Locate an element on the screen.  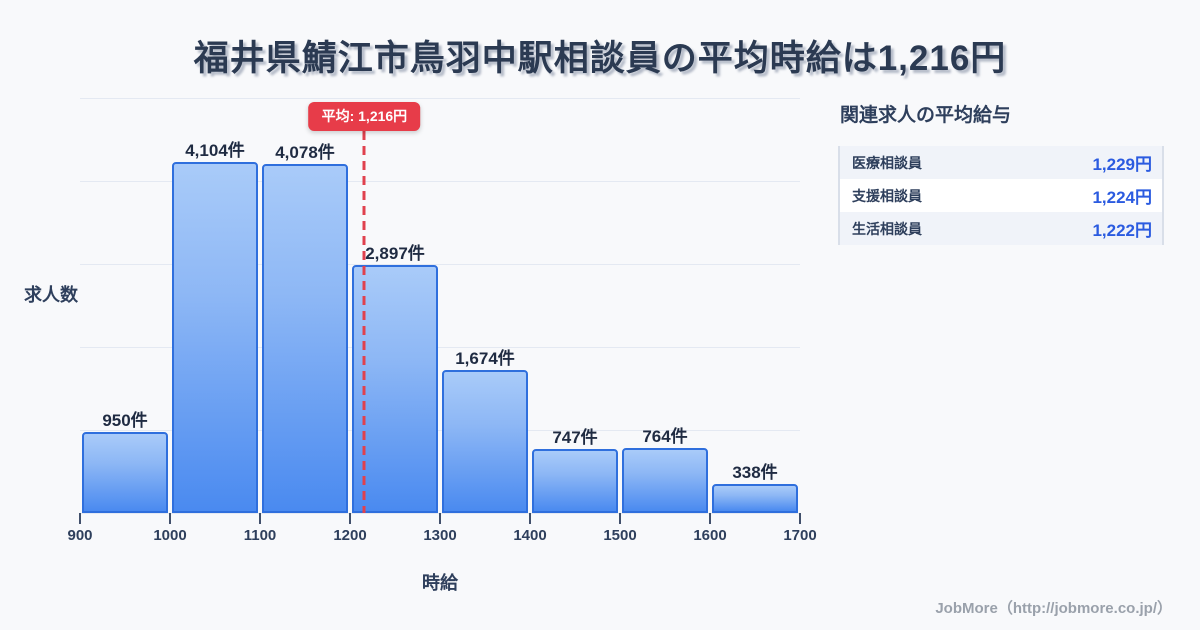
table-row: 生活相談員 1,222円 is located at coordinates (1001, 228).